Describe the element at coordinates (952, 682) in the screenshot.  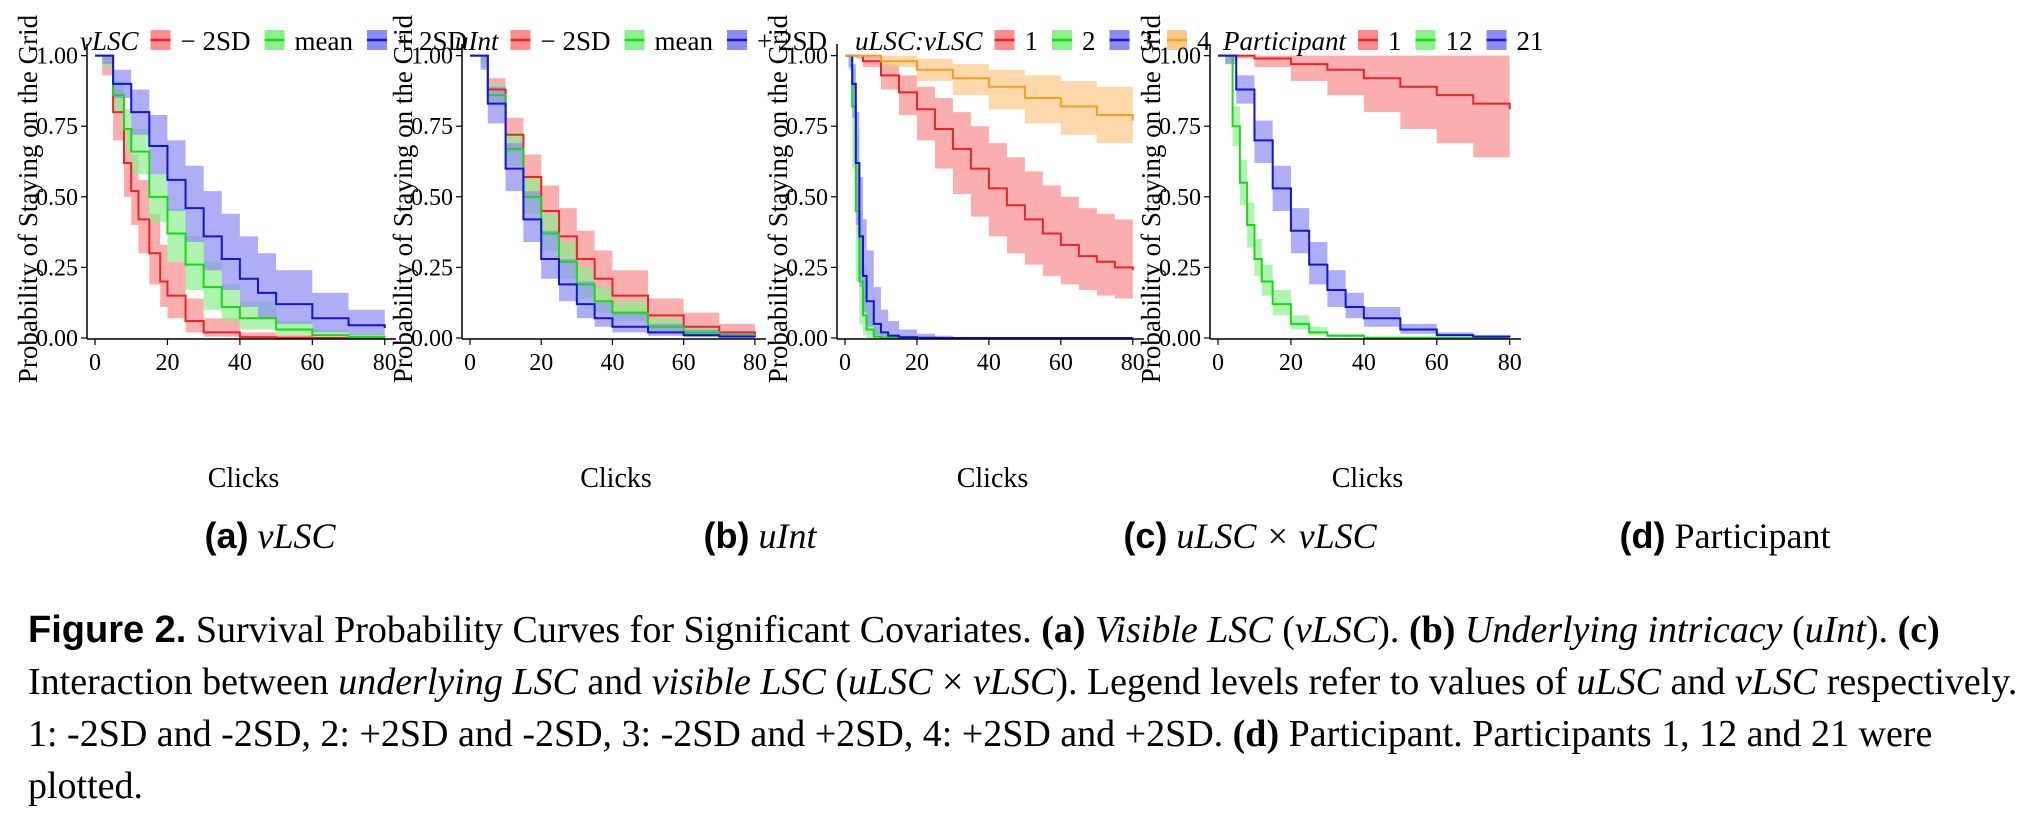
I see `caption-segment: ×` at that location.